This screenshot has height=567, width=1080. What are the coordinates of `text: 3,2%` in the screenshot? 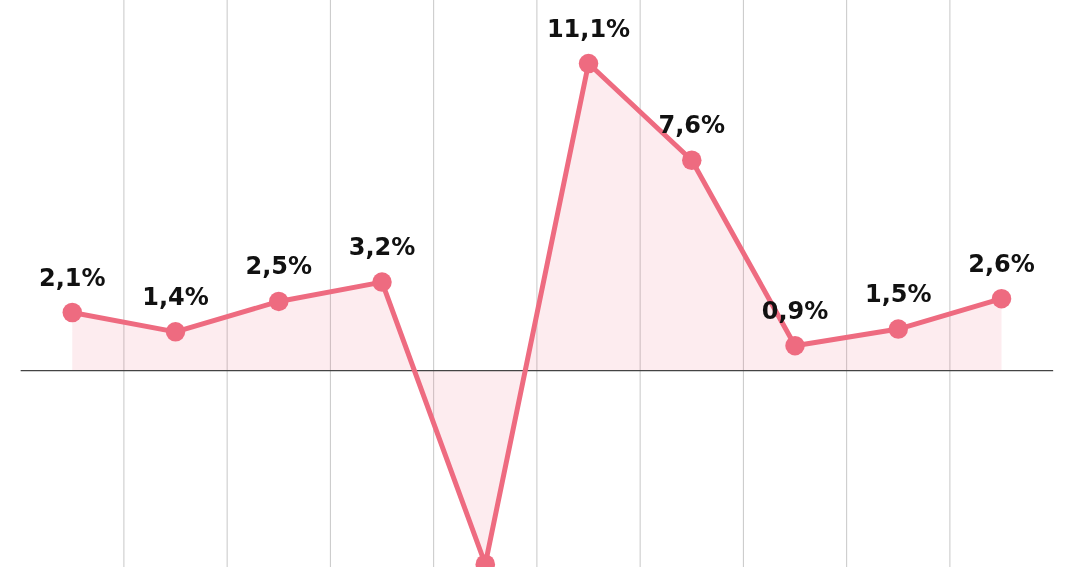 It's located at (382, 247).